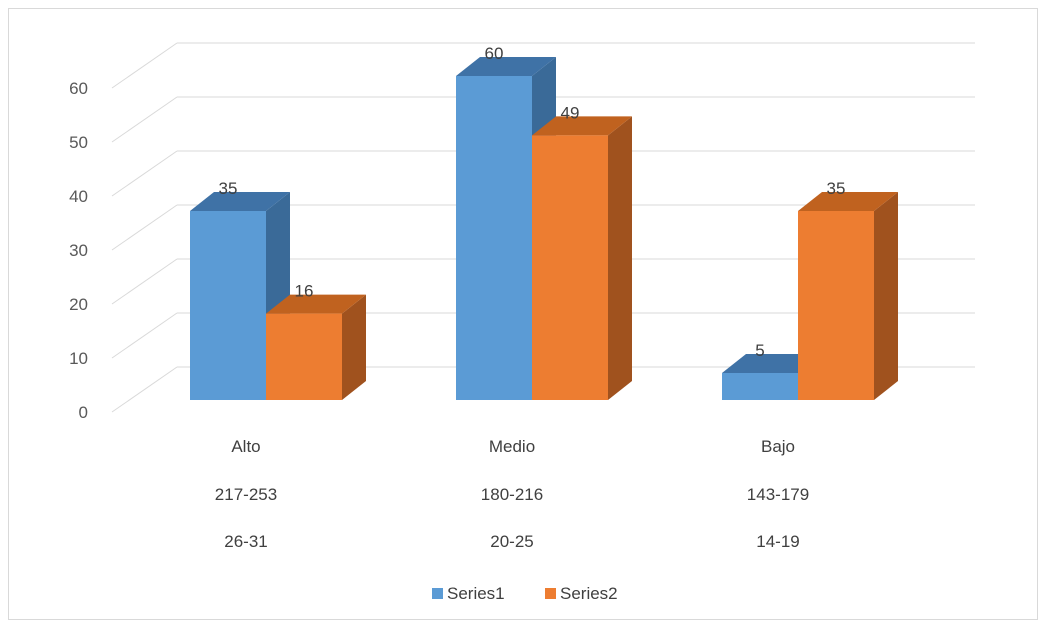 This screenshot has width=1047, height=628. Describe the element at coordinates (78, 304) in the screenshot. I see `y-tick-label: 20` at that location.